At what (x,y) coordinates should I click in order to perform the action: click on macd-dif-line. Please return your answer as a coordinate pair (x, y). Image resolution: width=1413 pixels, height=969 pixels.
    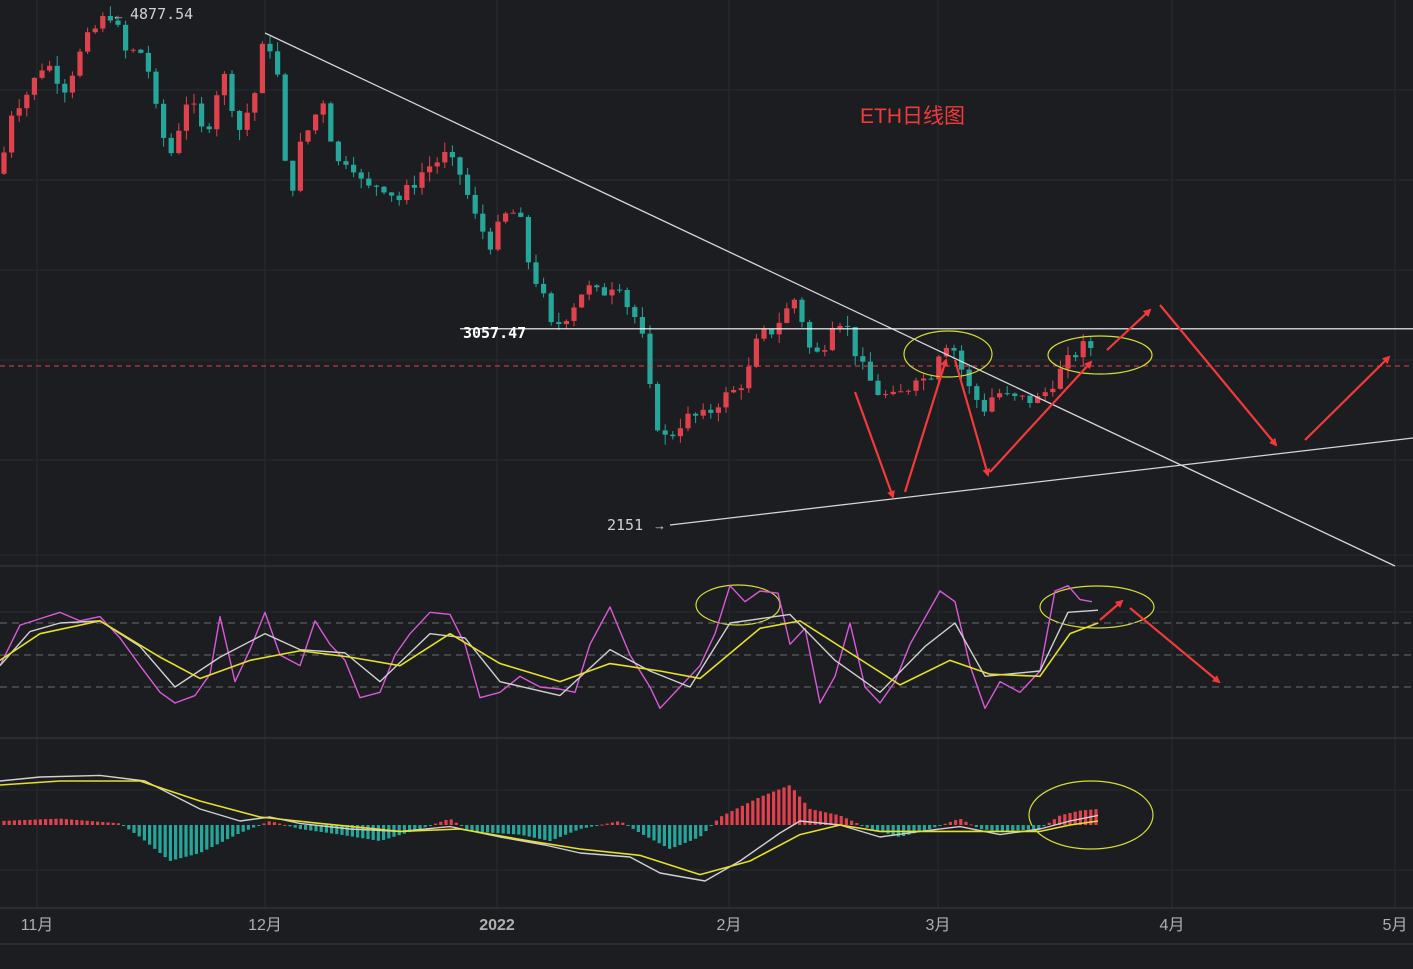
    Looking at the image, I should click on (549, 828).